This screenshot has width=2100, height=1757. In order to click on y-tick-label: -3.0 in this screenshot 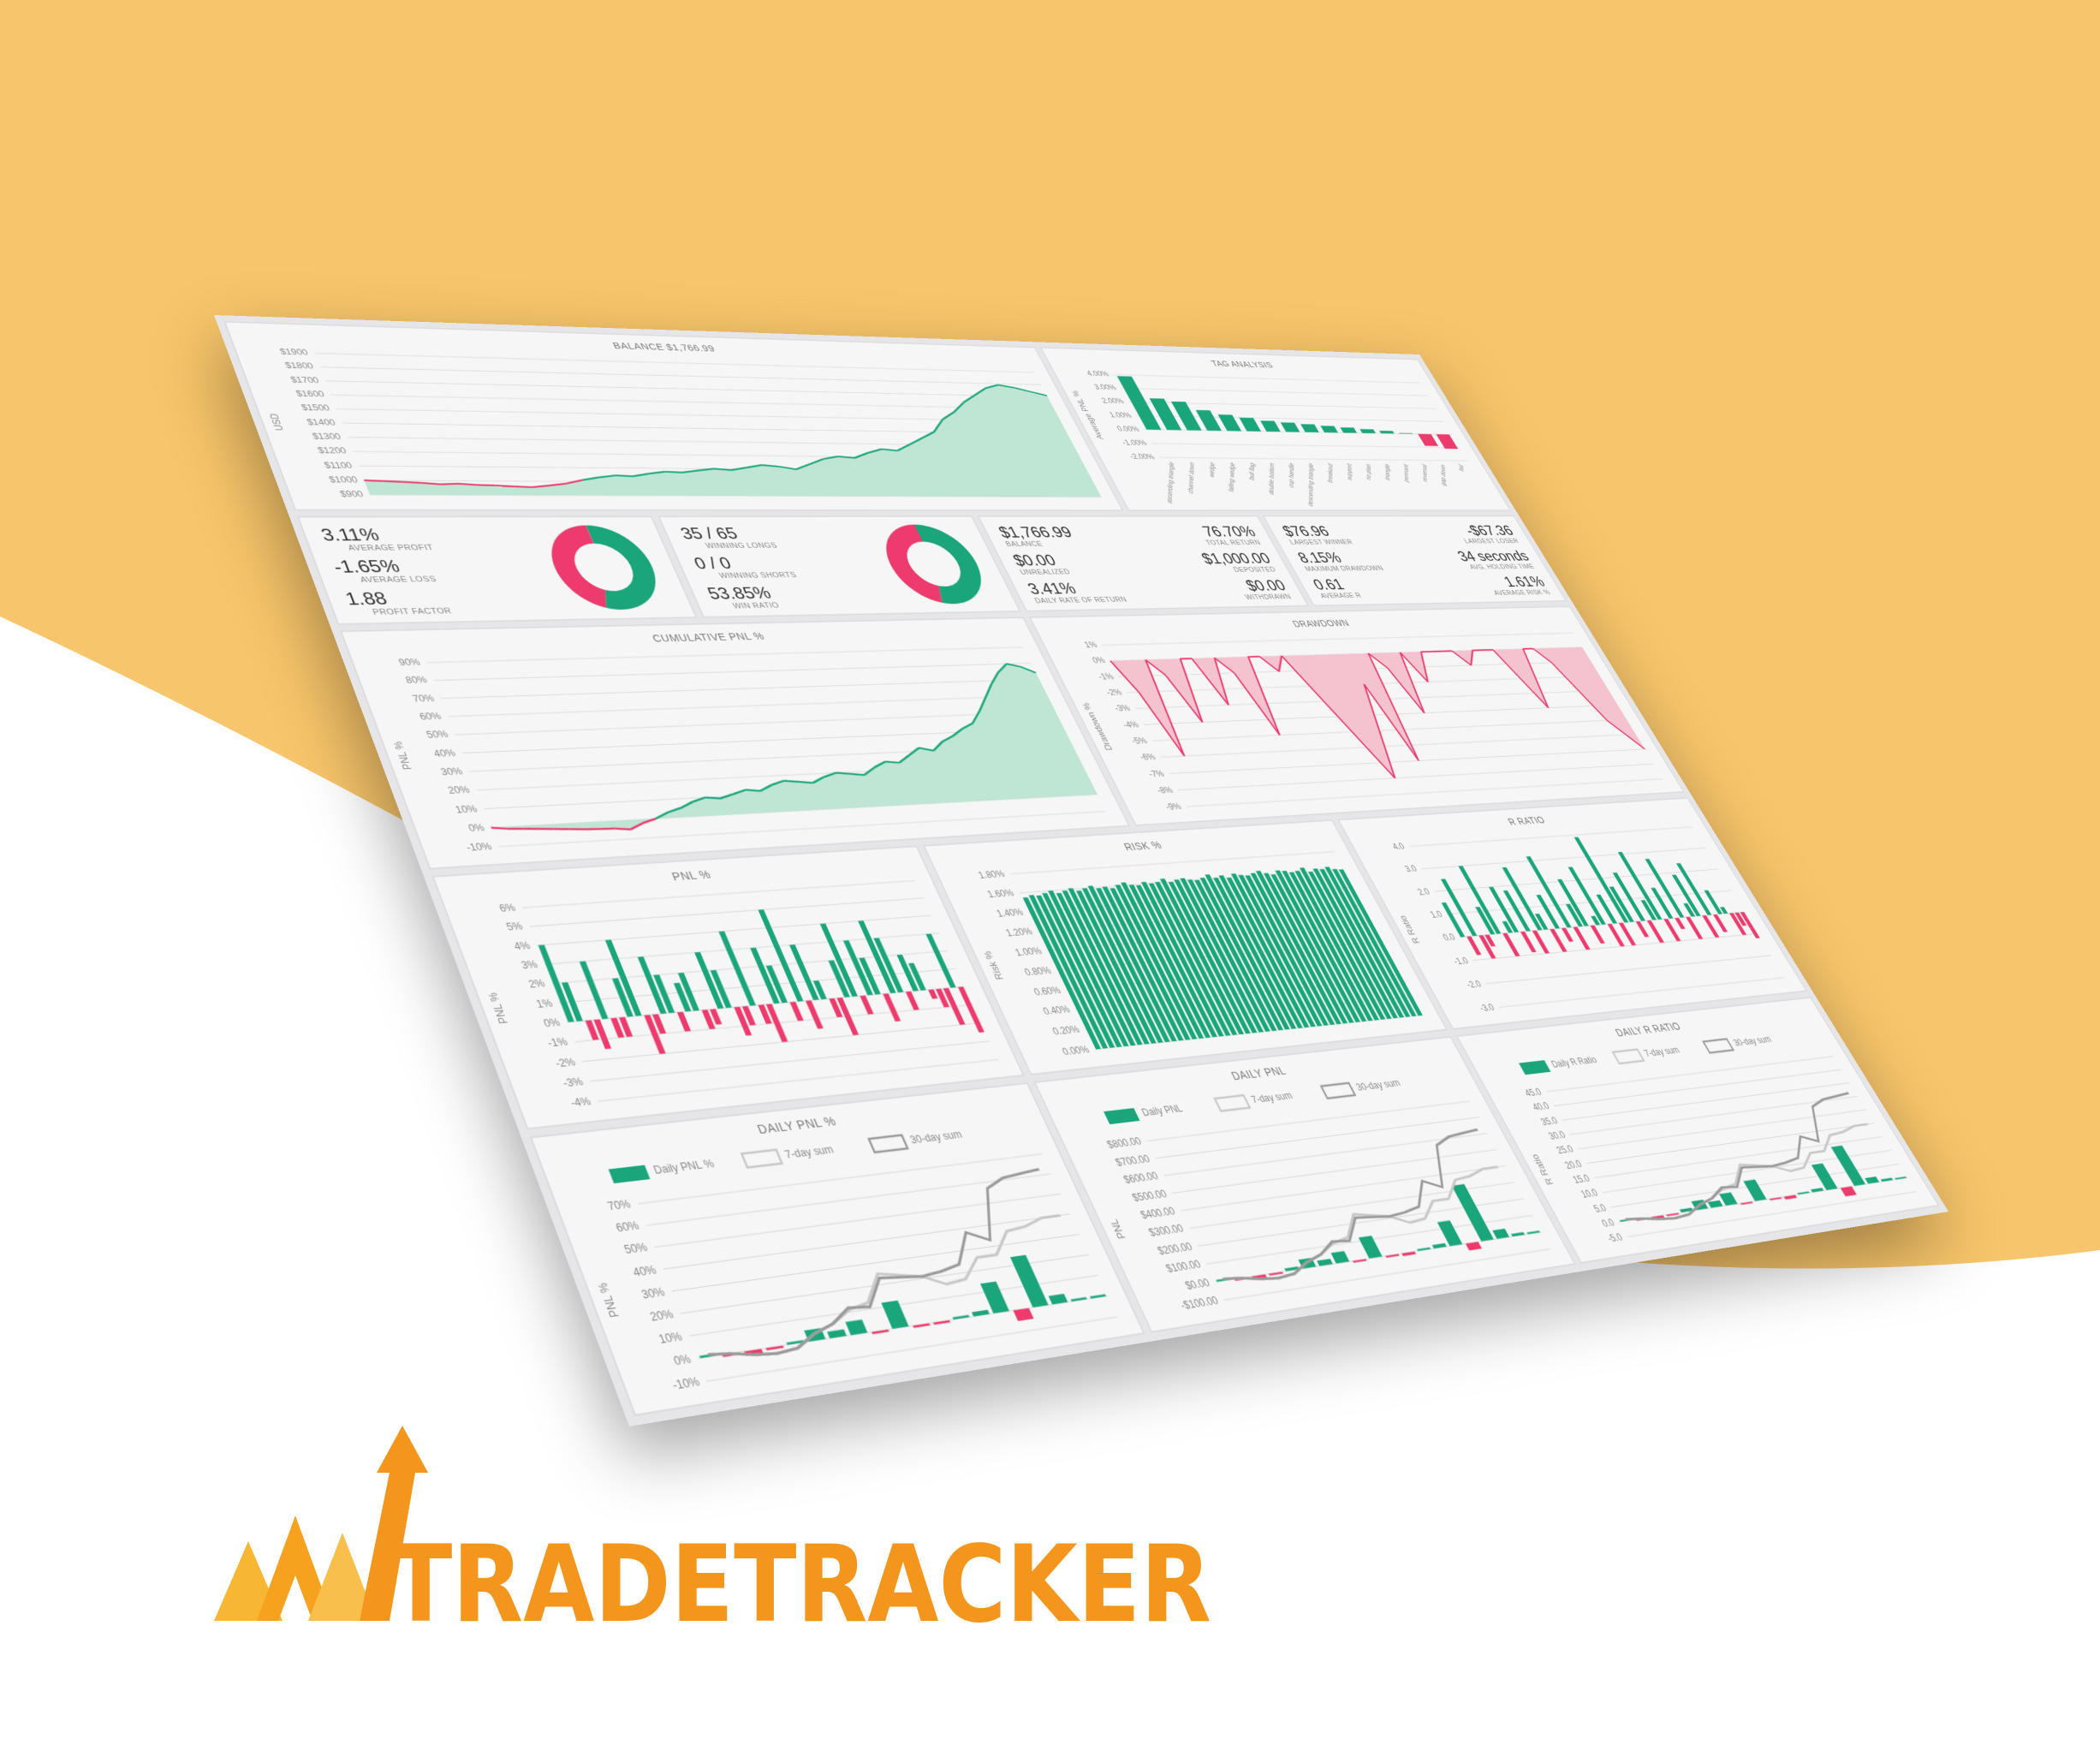, I will do `click(1487, 1009)`.